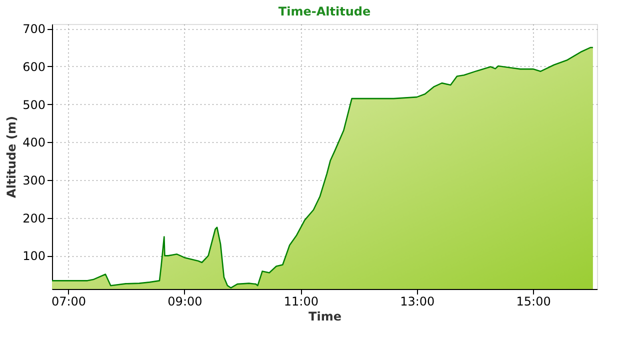 Image resolution: width=640 pixels, height=350 pixels. Describe the element at coordinates (34, 218) in the screenshot. I see `y-tick-label: 200` at that location.